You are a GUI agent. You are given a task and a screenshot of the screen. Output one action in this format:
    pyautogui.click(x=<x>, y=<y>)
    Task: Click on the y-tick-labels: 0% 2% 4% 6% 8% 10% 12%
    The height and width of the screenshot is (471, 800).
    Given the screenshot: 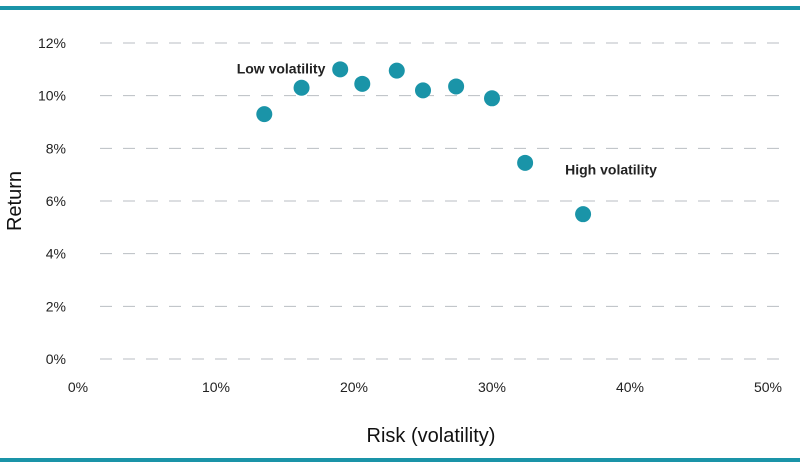 What is the action you would take?
    pyautogui.click(x=52, y=201)
    